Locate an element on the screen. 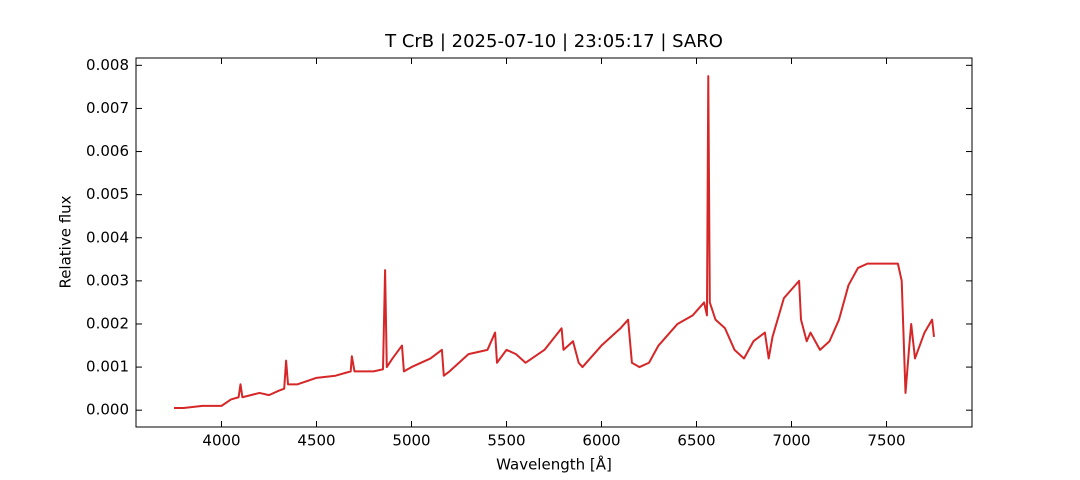 The height and width of the screenshot is (480, 1080). x-tick-label: 5500 is located at coordinates (506, 441).